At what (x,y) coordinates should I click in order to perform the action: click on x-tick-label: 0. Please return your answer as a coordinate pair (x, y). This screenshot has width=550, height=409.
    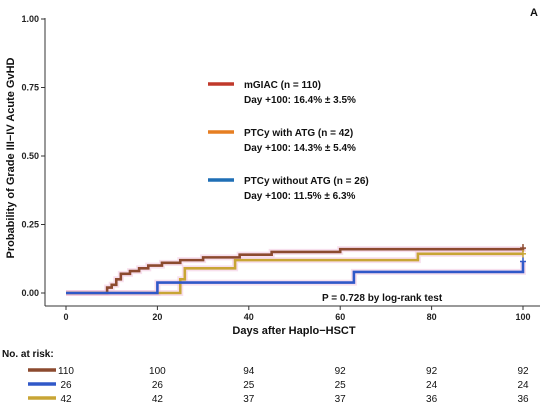
    Looking at the image, I should click on (65, 317).